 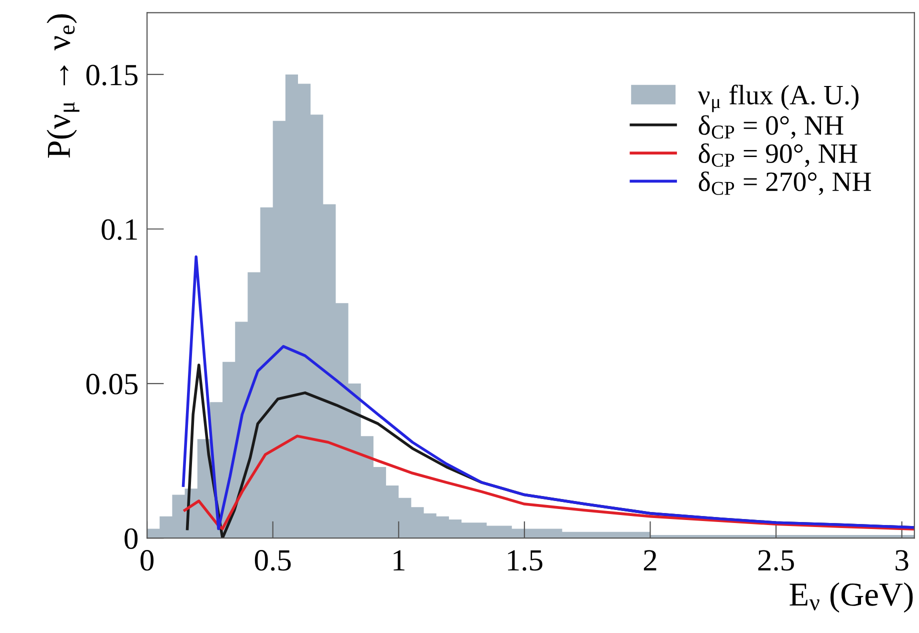 What do you see at coordinates (650, 560) in the screenshot?
I see `x-tick-label: 2` at bounding box center [650, 560].